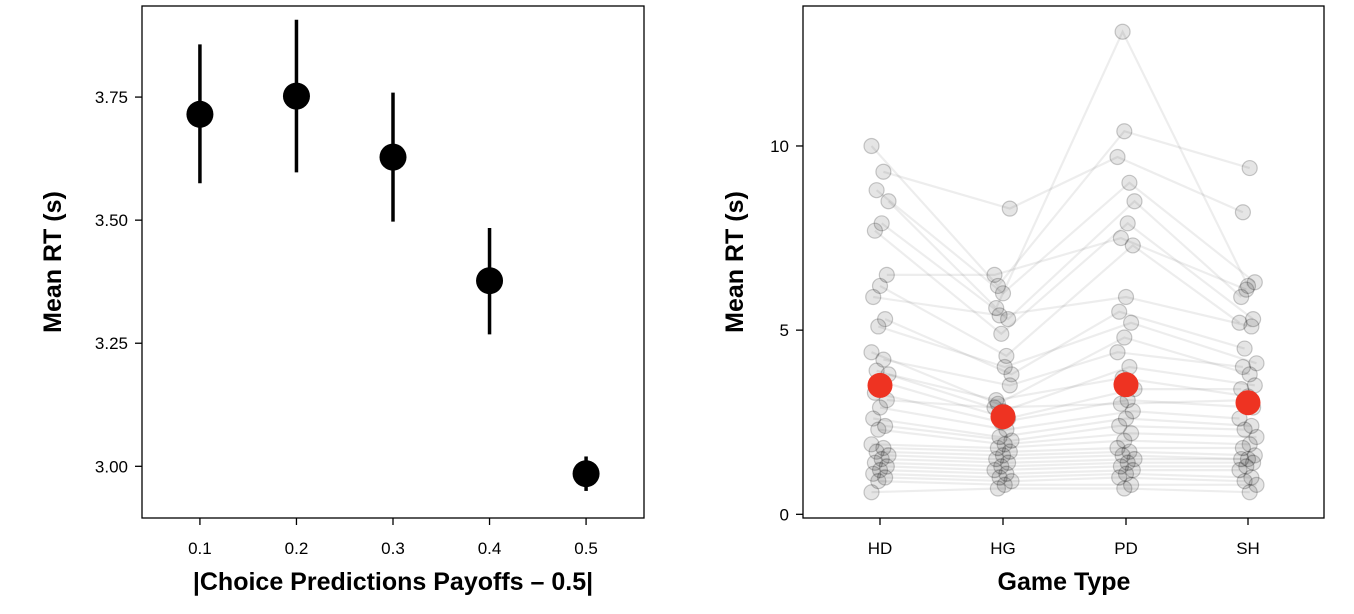 Image resolution: width=1354 pixels, height=614 pixels. I want to click on x-ticks-right: HD HG PD SH, so click(1064, 538).